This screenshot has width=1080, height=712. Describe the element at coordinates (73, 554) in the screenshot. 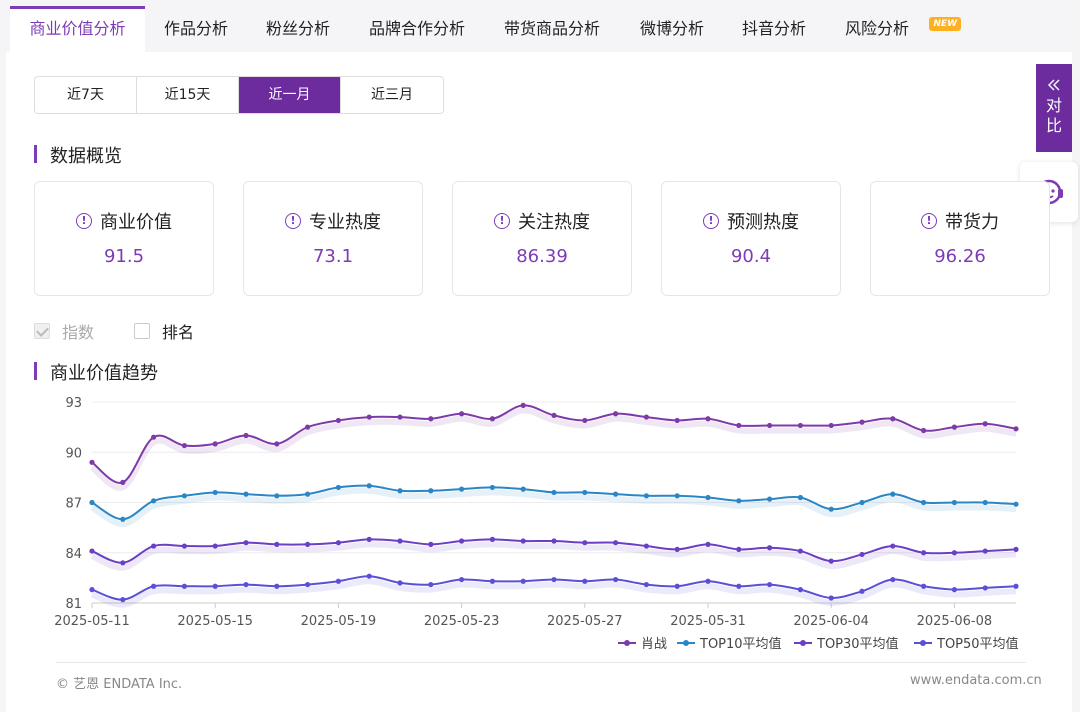

I see `y-tick-label: 84` at that location.